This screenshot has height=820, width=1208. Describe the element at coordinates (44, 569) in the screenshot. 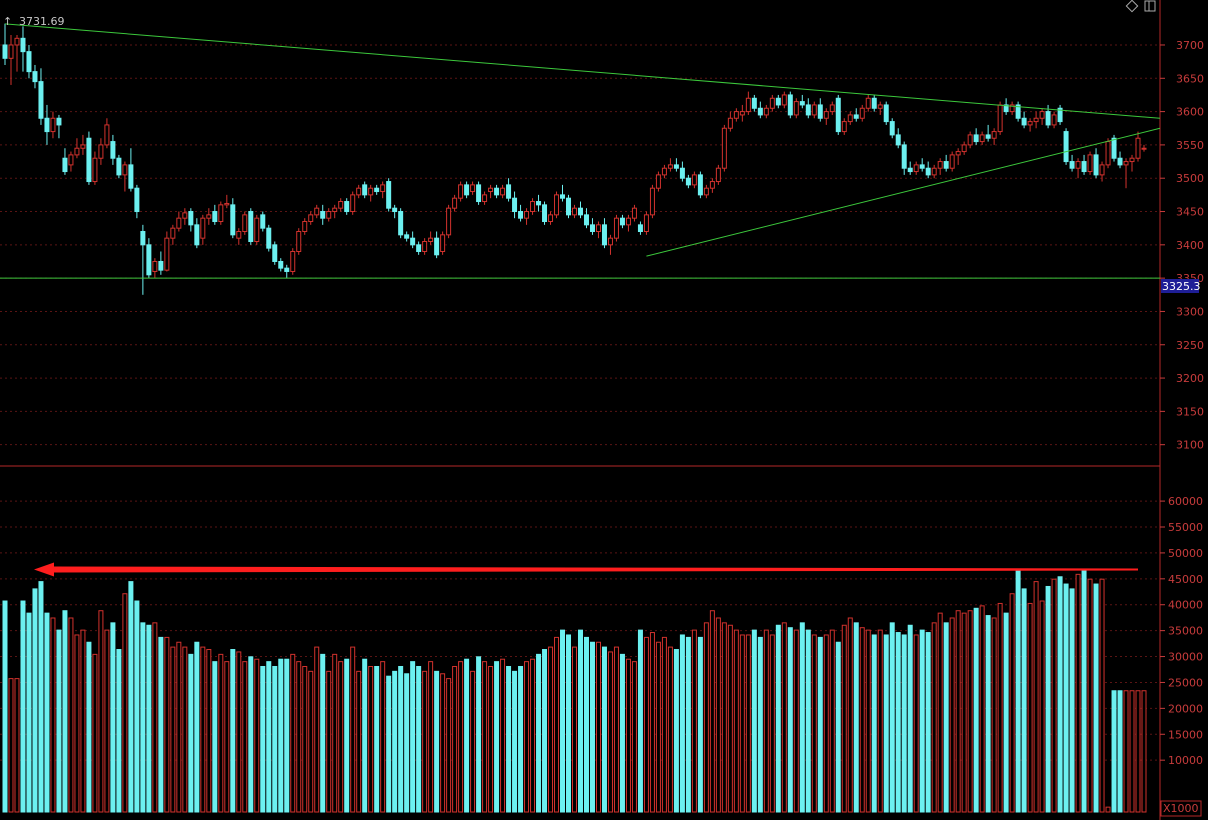

I see `arrow-head` at that location.